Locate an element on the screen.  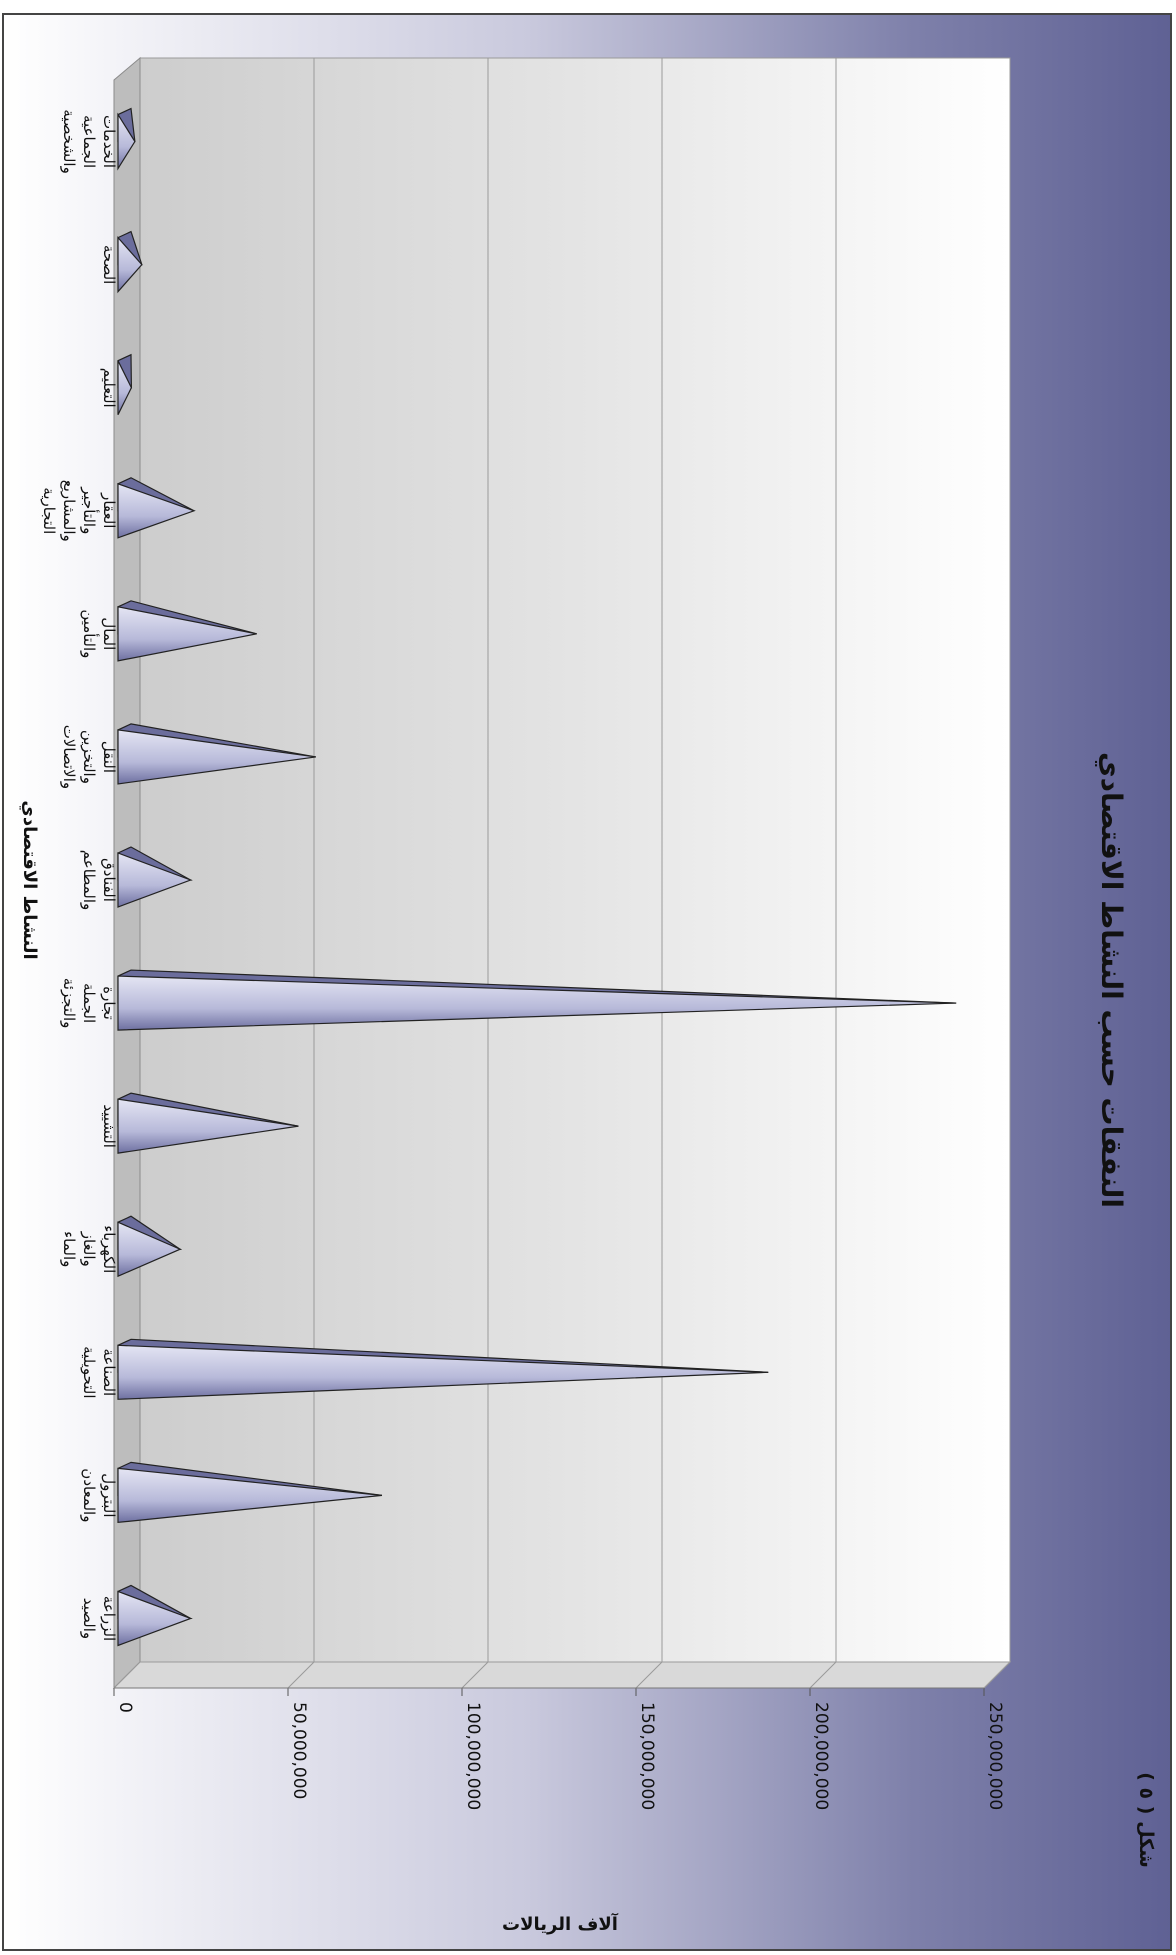
category-label-line: المال is located at coordinates (109, 633).